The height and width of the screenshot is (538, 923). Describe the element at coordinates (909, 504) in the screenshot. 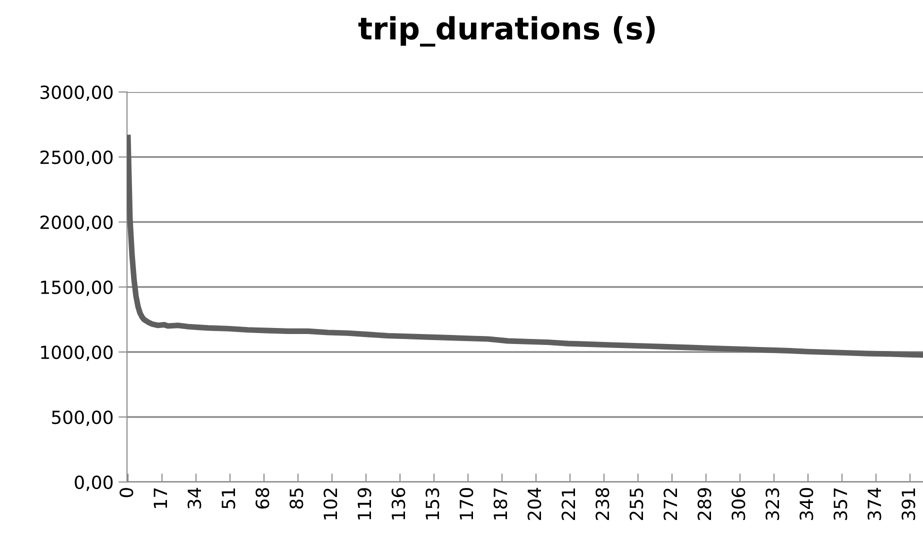

I see `x-tick-label: 391` at that location.